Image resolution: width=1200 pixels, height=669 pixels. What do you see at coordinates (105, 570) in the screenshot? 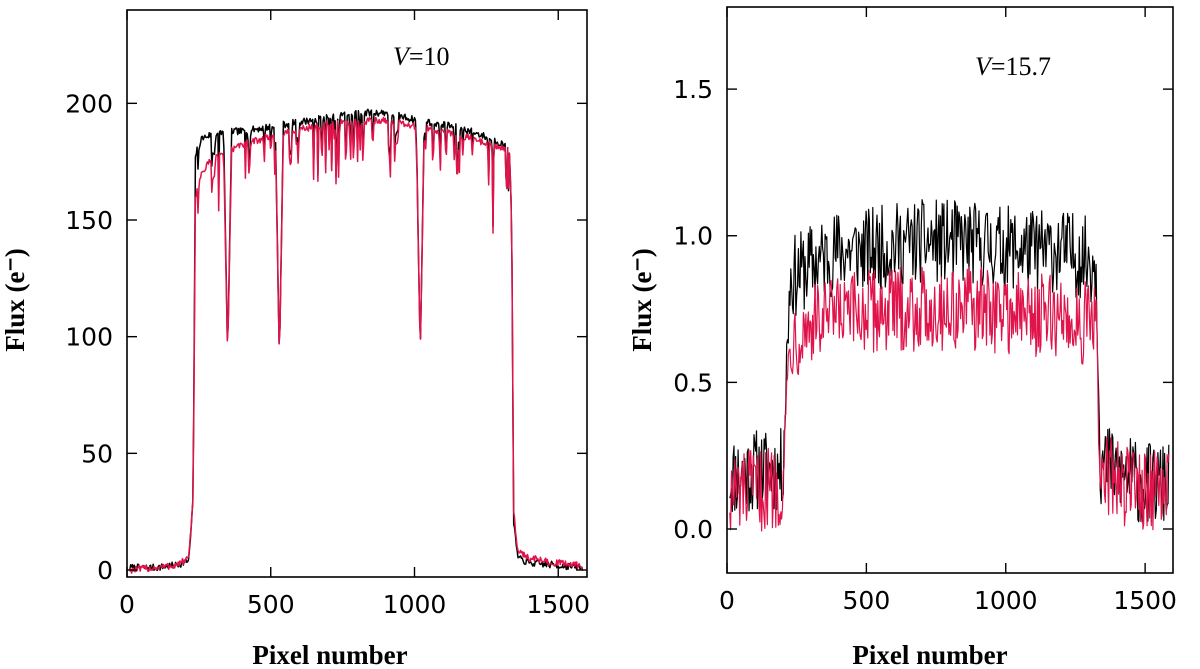
I see `left-y-tick-label: 0` at bounding box center [105, 570].